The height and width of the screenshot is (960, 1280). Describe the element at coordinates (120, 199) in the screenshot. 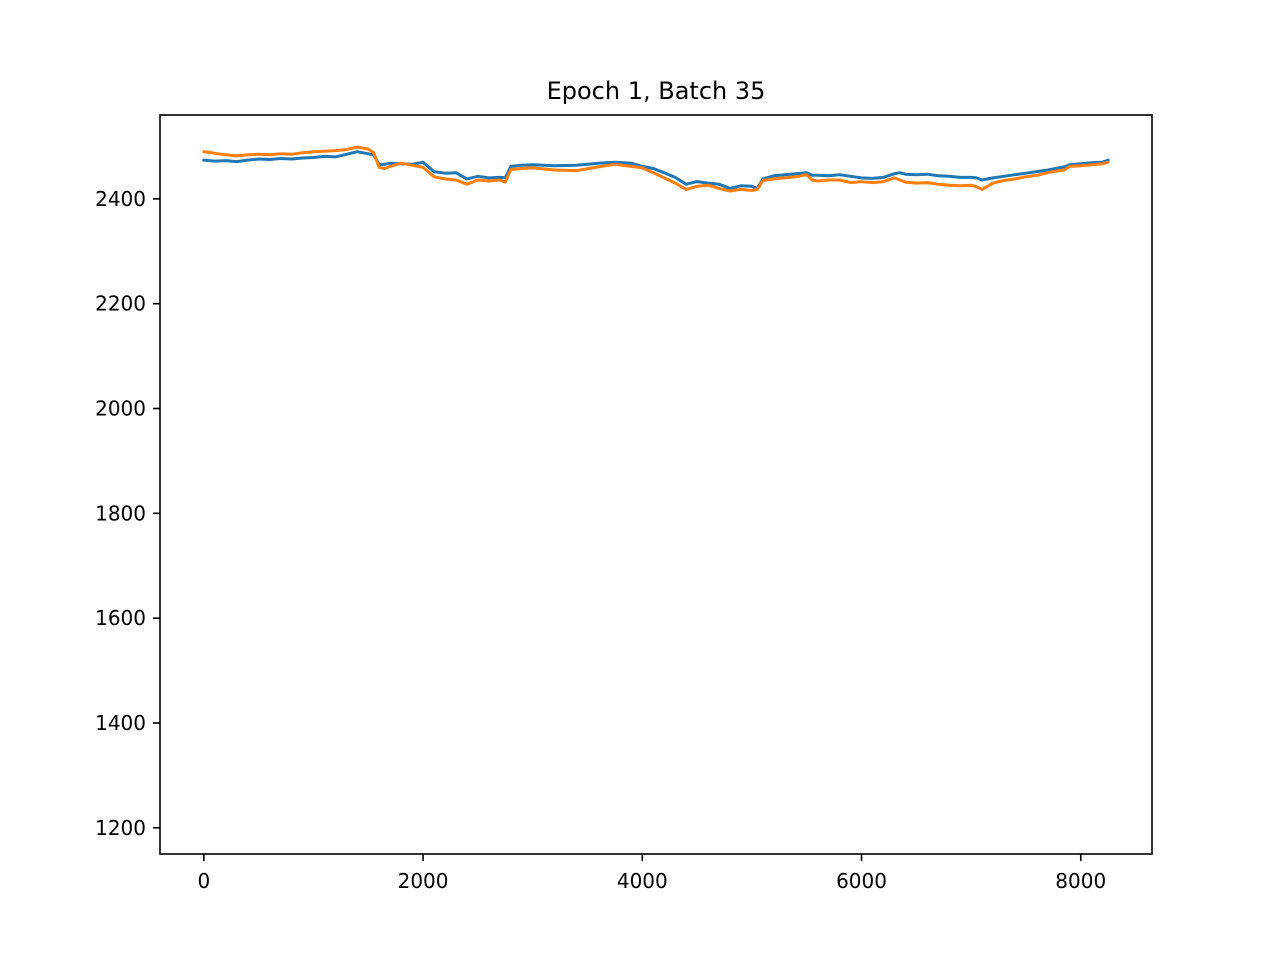

I see `y-tick-label: 2400` at that location.